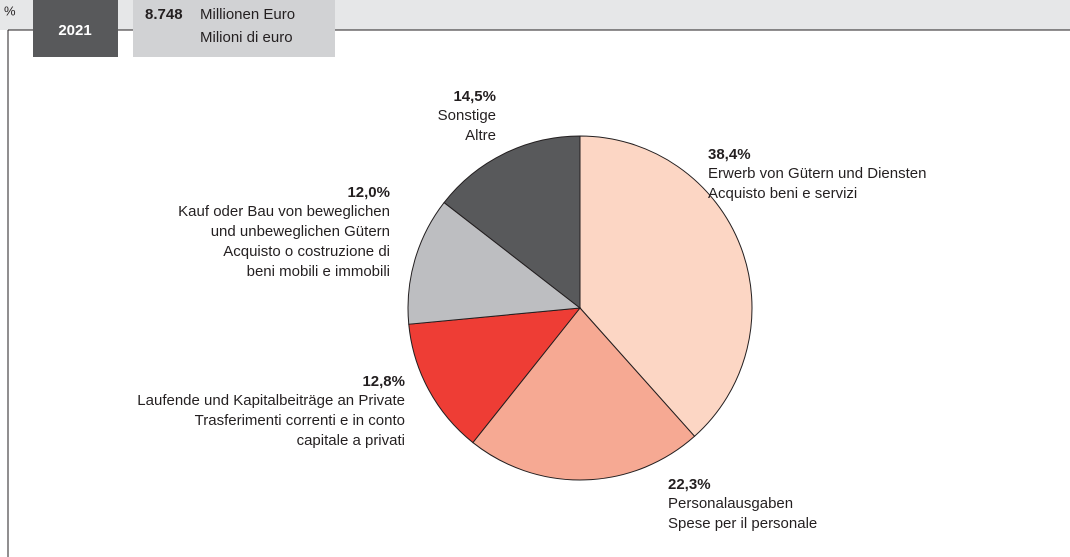  What do you see at coordinates (742, 523) in the screenshot?
I see `slice-label: Spese per il personale` at bounding box center [742, 523].